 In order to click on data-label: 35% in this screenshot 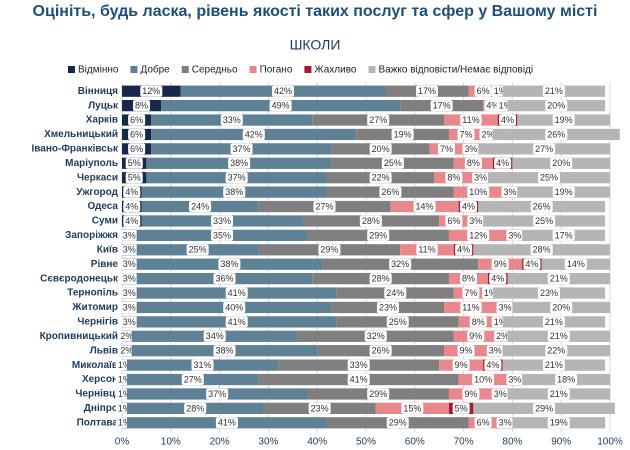, I will do `click(222, 235)`.